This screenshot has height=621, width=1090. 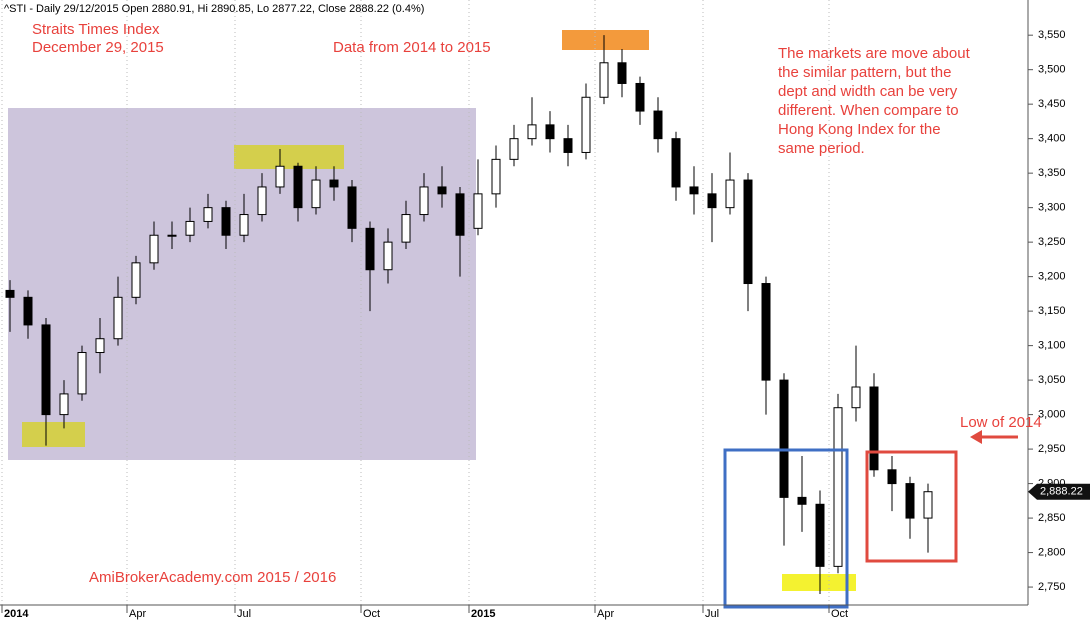 I want to click on y-tick-label: 3,500, so click(x=1052, y=70).